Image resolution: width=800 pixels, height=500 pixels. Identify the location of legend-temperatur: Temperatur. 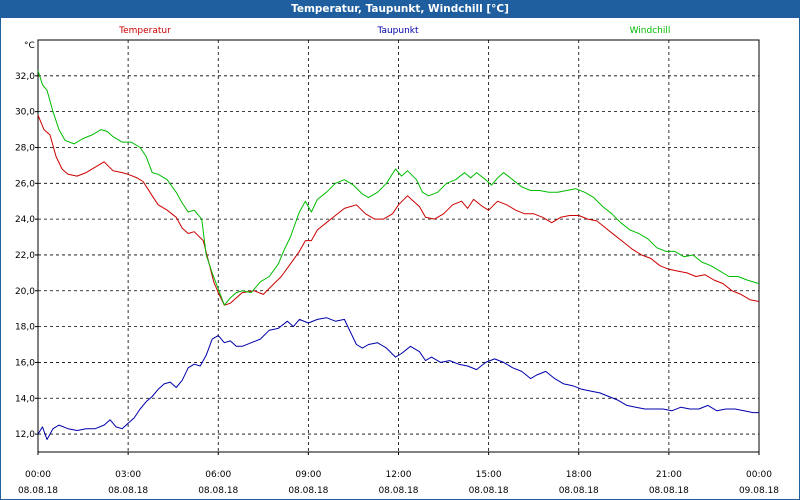
(144, 31).